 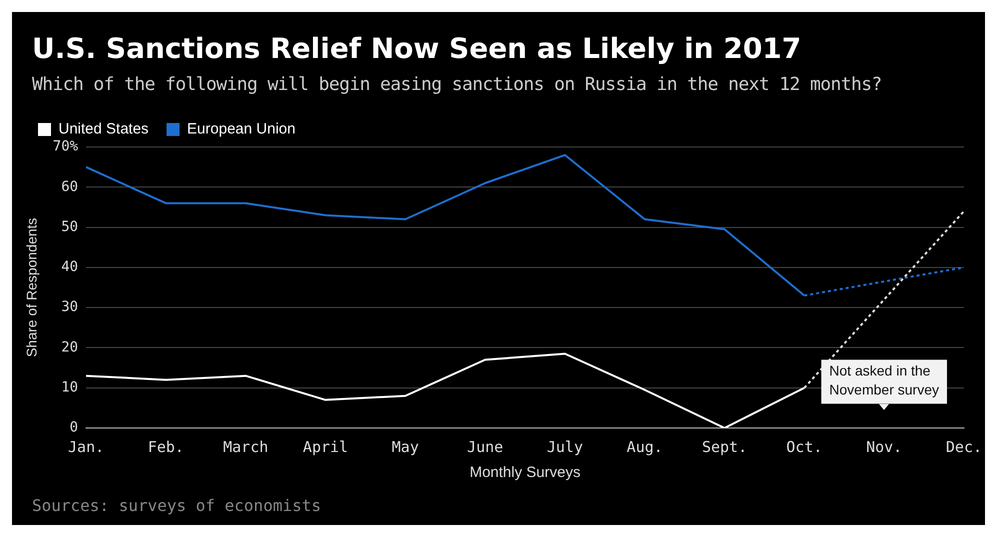 I want to click on chart-subtitle: Which of the following will begin easing sanctions on Russia in the next 12 months?, so click(x=457, y=84).